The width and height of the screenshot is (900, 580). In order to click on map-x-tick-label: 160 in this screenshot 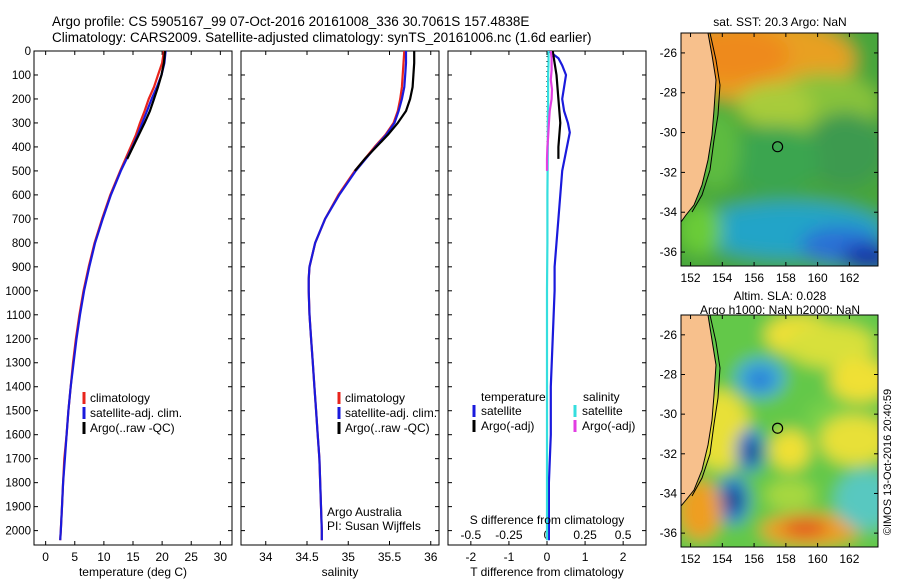, I will do `click(818, 278)`.